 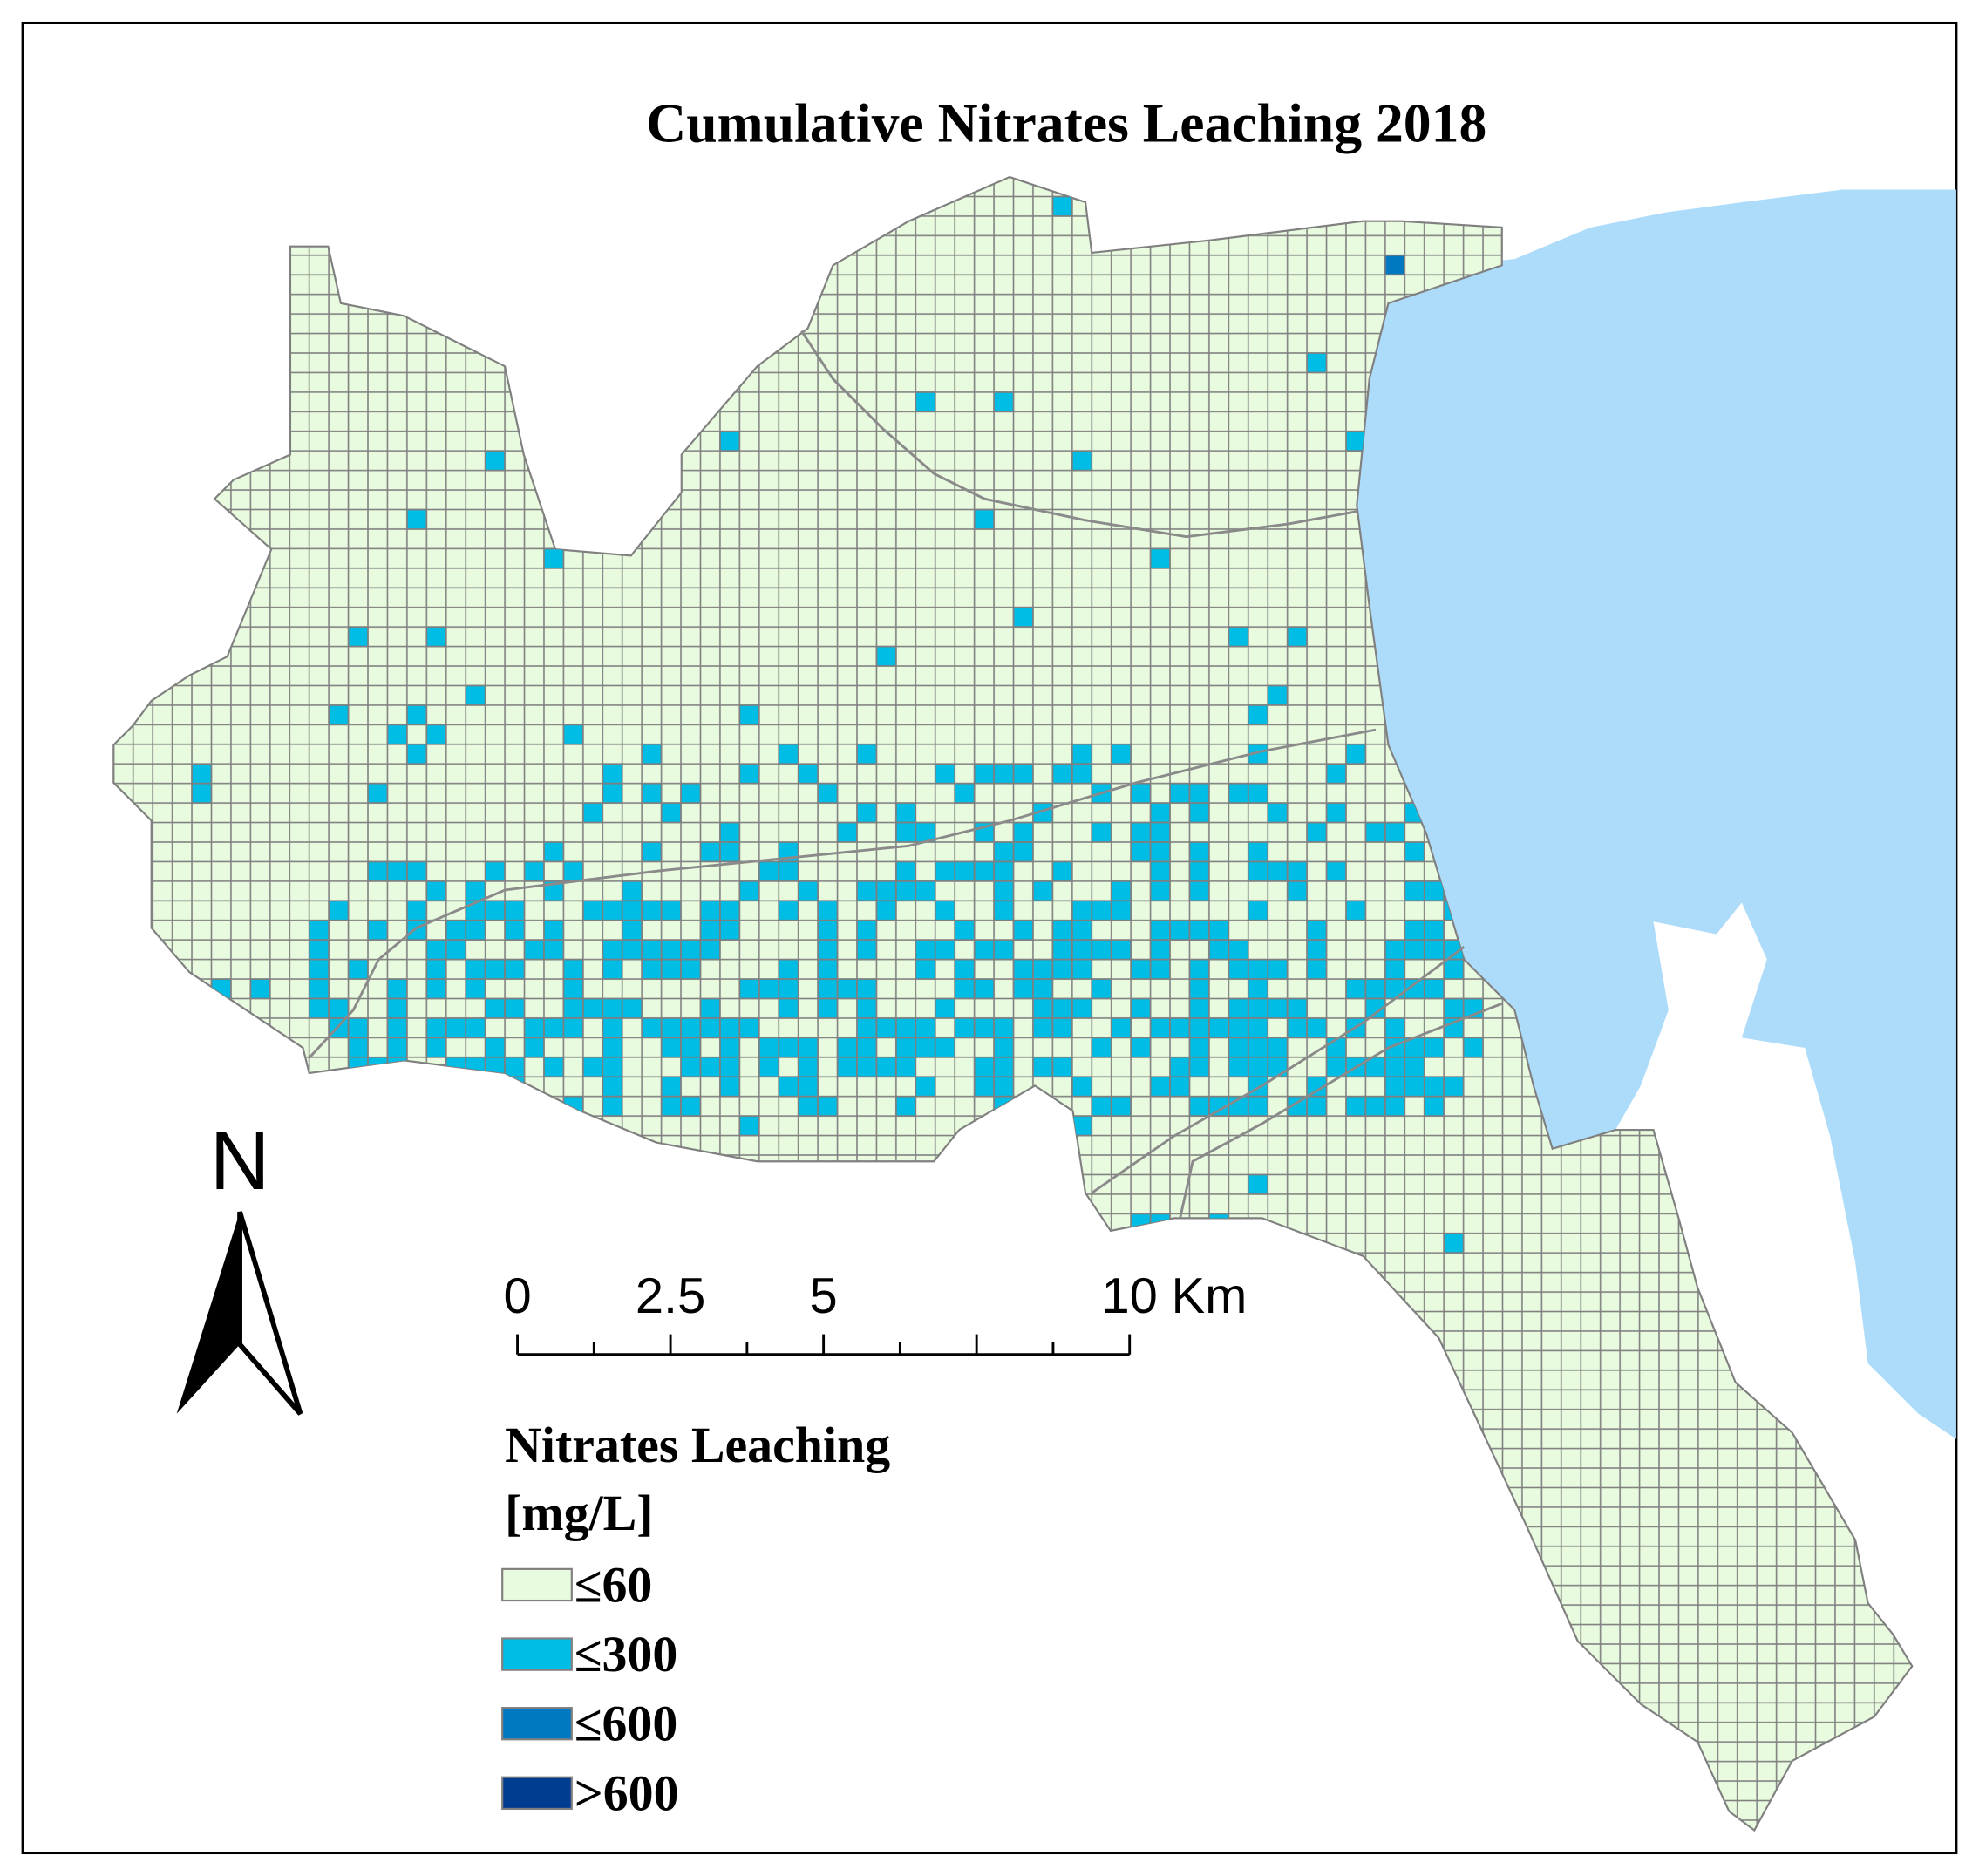 I want to click on north-label: N, so click(x=240, y=1161).